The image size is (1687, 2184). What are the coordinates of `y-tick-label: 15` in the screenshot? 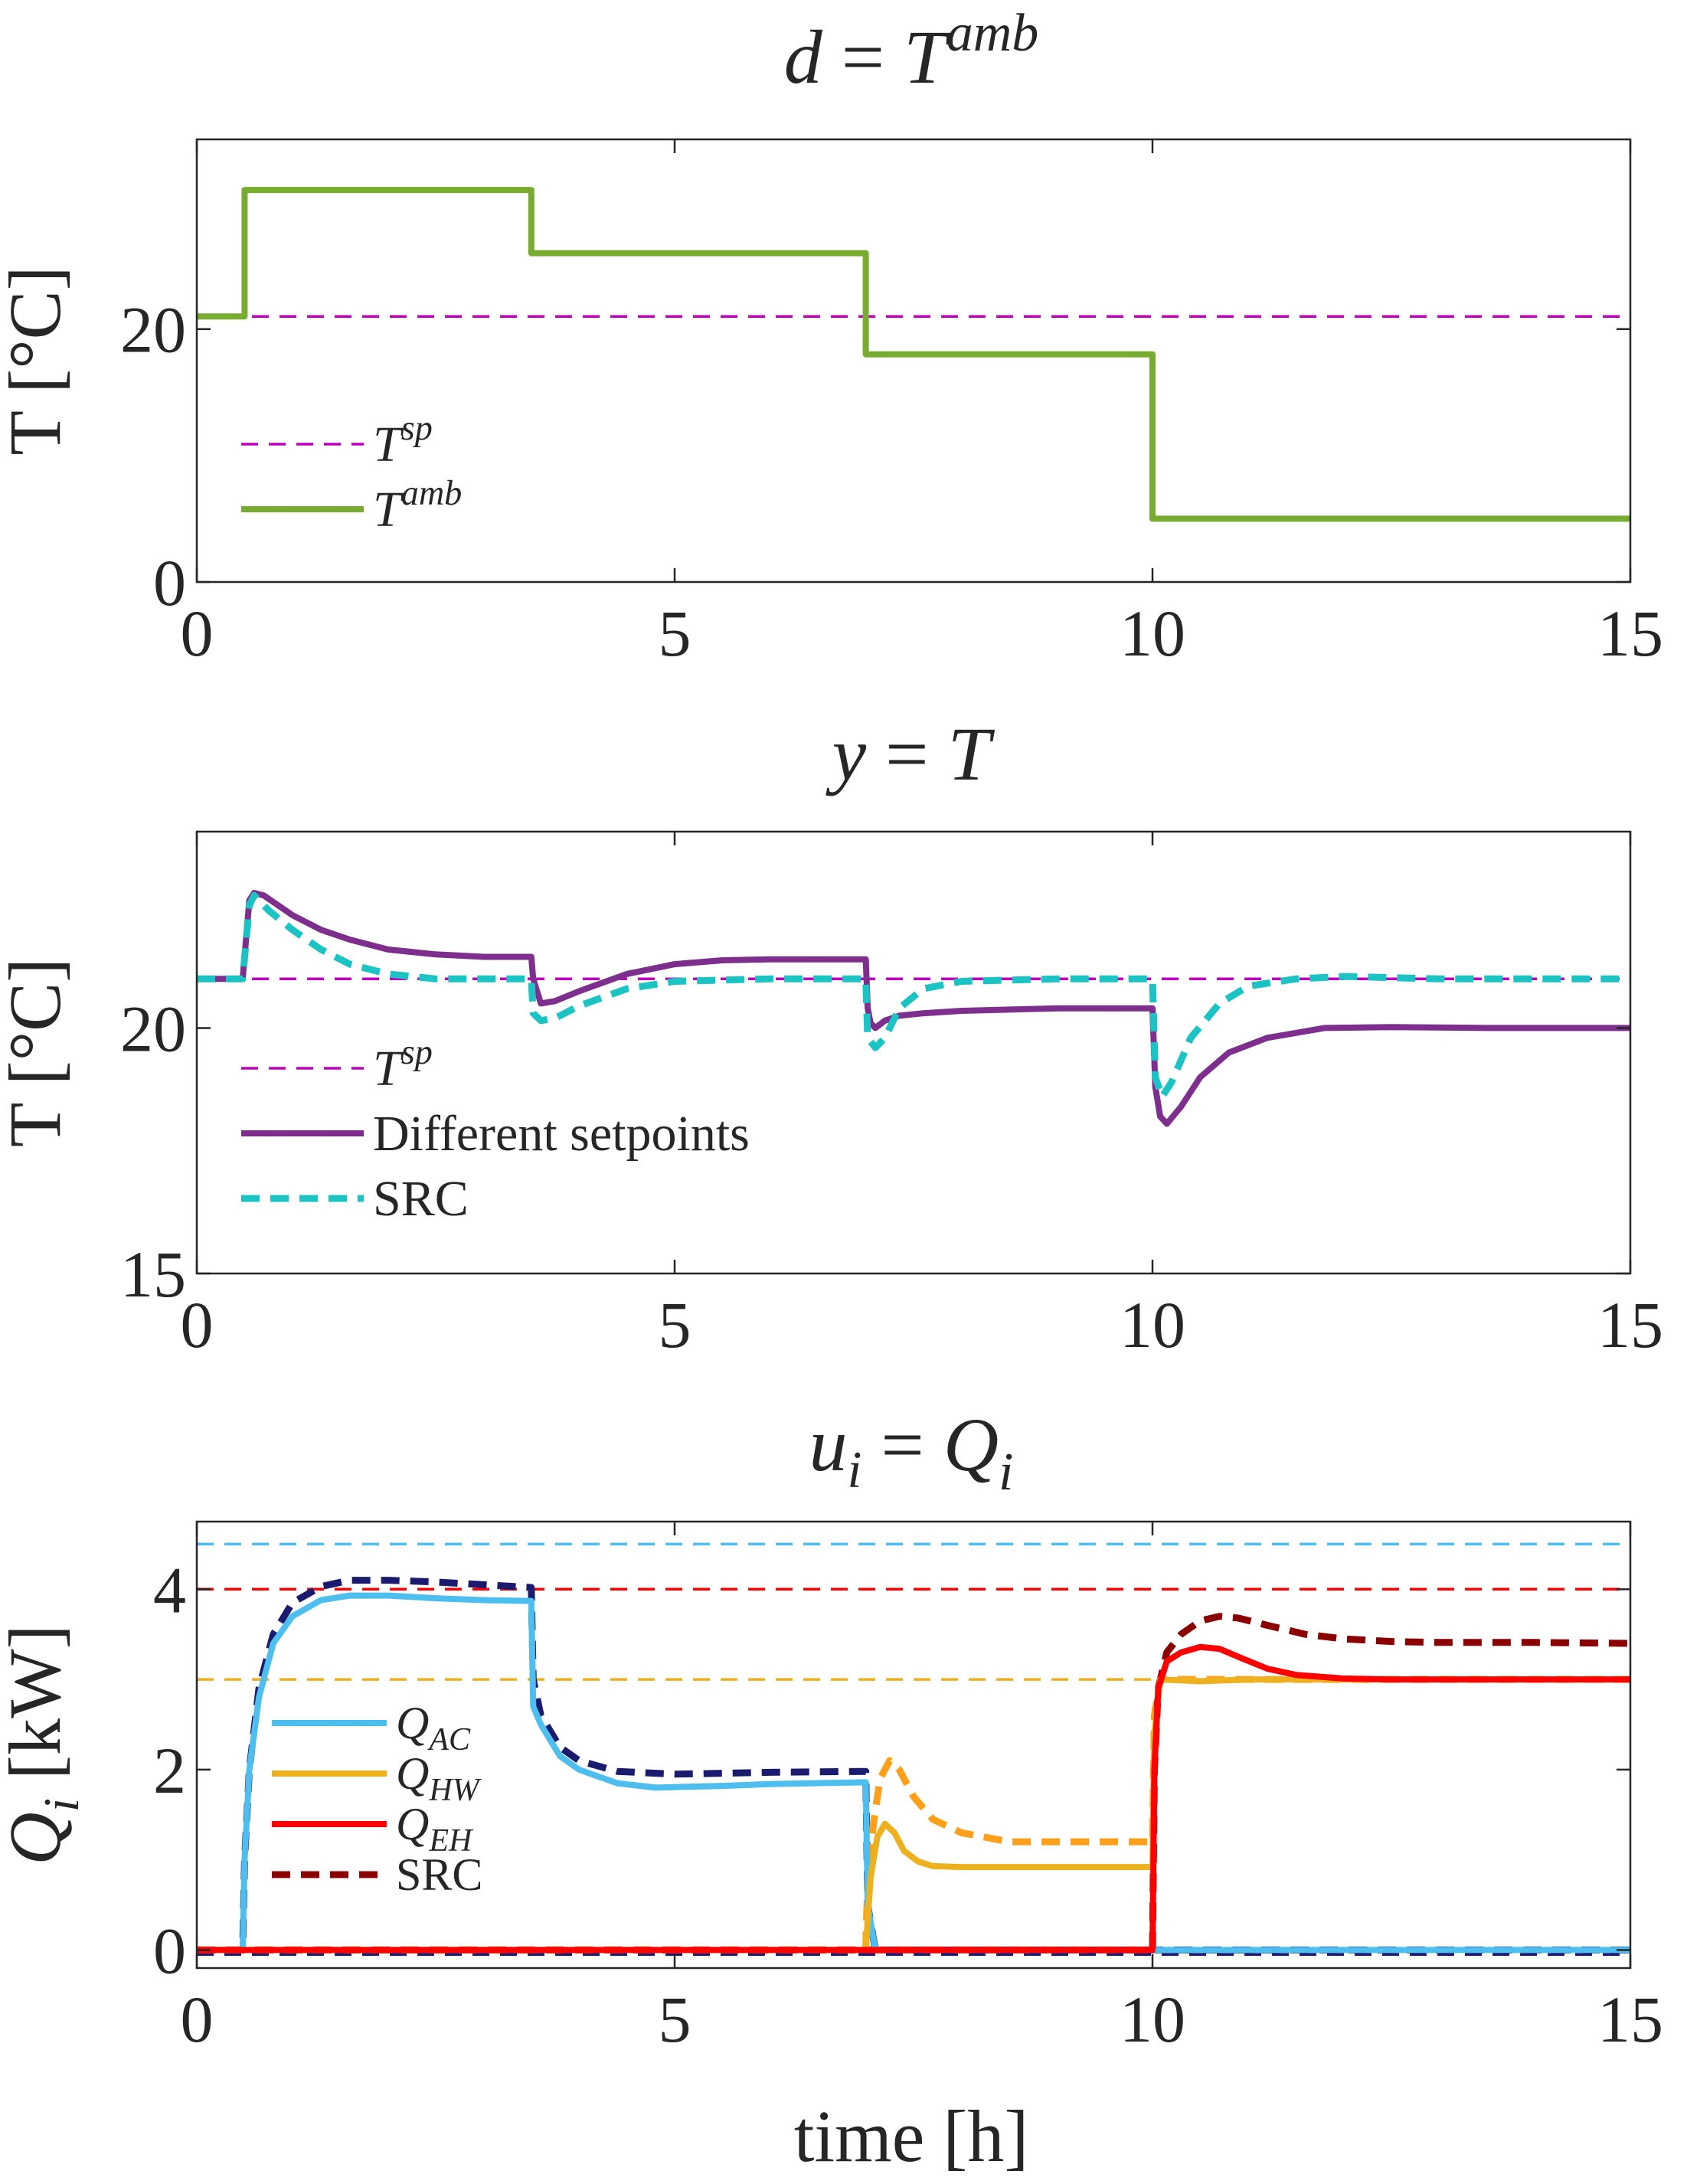 It's located at (153, 1274).